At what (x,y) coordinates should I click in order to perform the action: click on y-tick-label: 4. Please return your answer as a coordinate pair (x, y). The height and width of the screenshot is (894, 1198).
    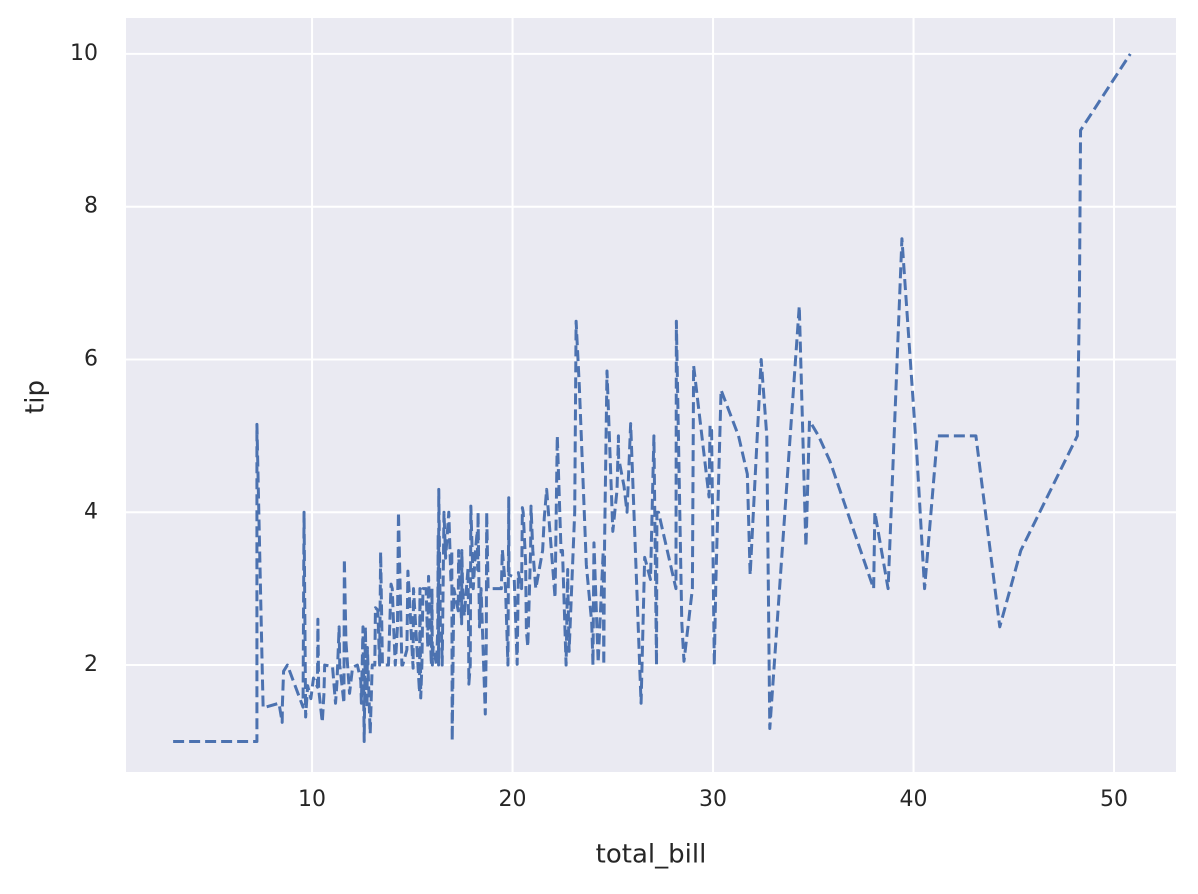
    Looking at the image, I should click on (91, 511).